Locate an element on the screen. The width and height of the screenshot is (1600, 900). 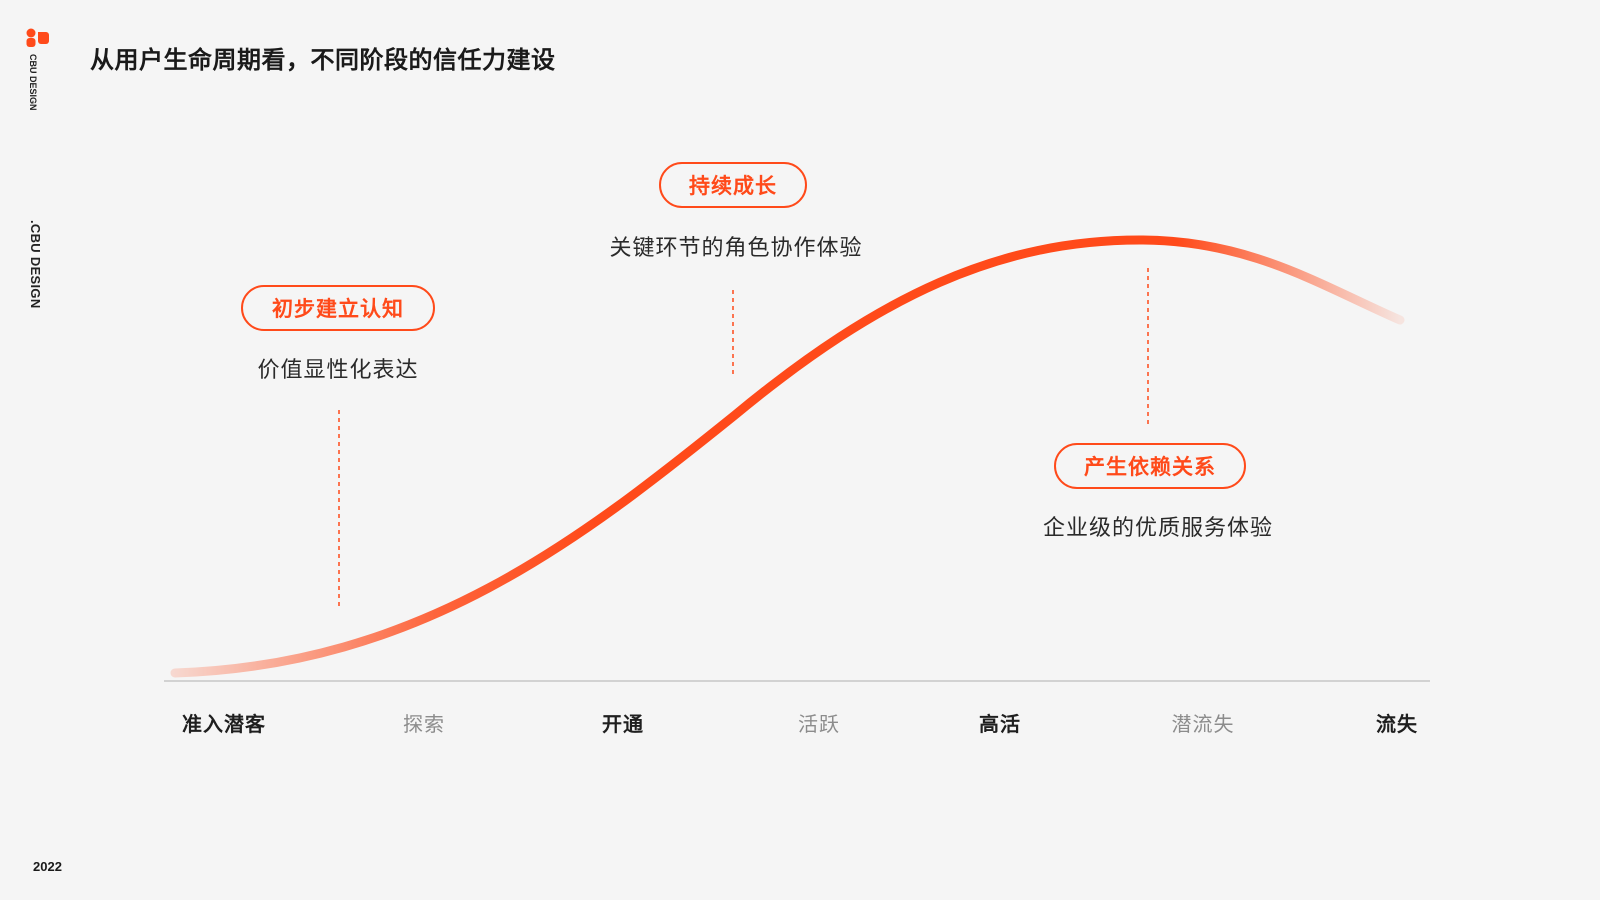
milestone-3-tag: 产生依赖关系 is located at coordinates (1150, 466).